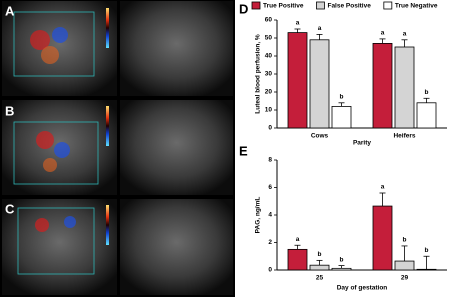 The width and height of the screenshot is (474, 297). Describe the element at coordinates (243, 150) in the screenshot. I see `panel-label: E` at that location.